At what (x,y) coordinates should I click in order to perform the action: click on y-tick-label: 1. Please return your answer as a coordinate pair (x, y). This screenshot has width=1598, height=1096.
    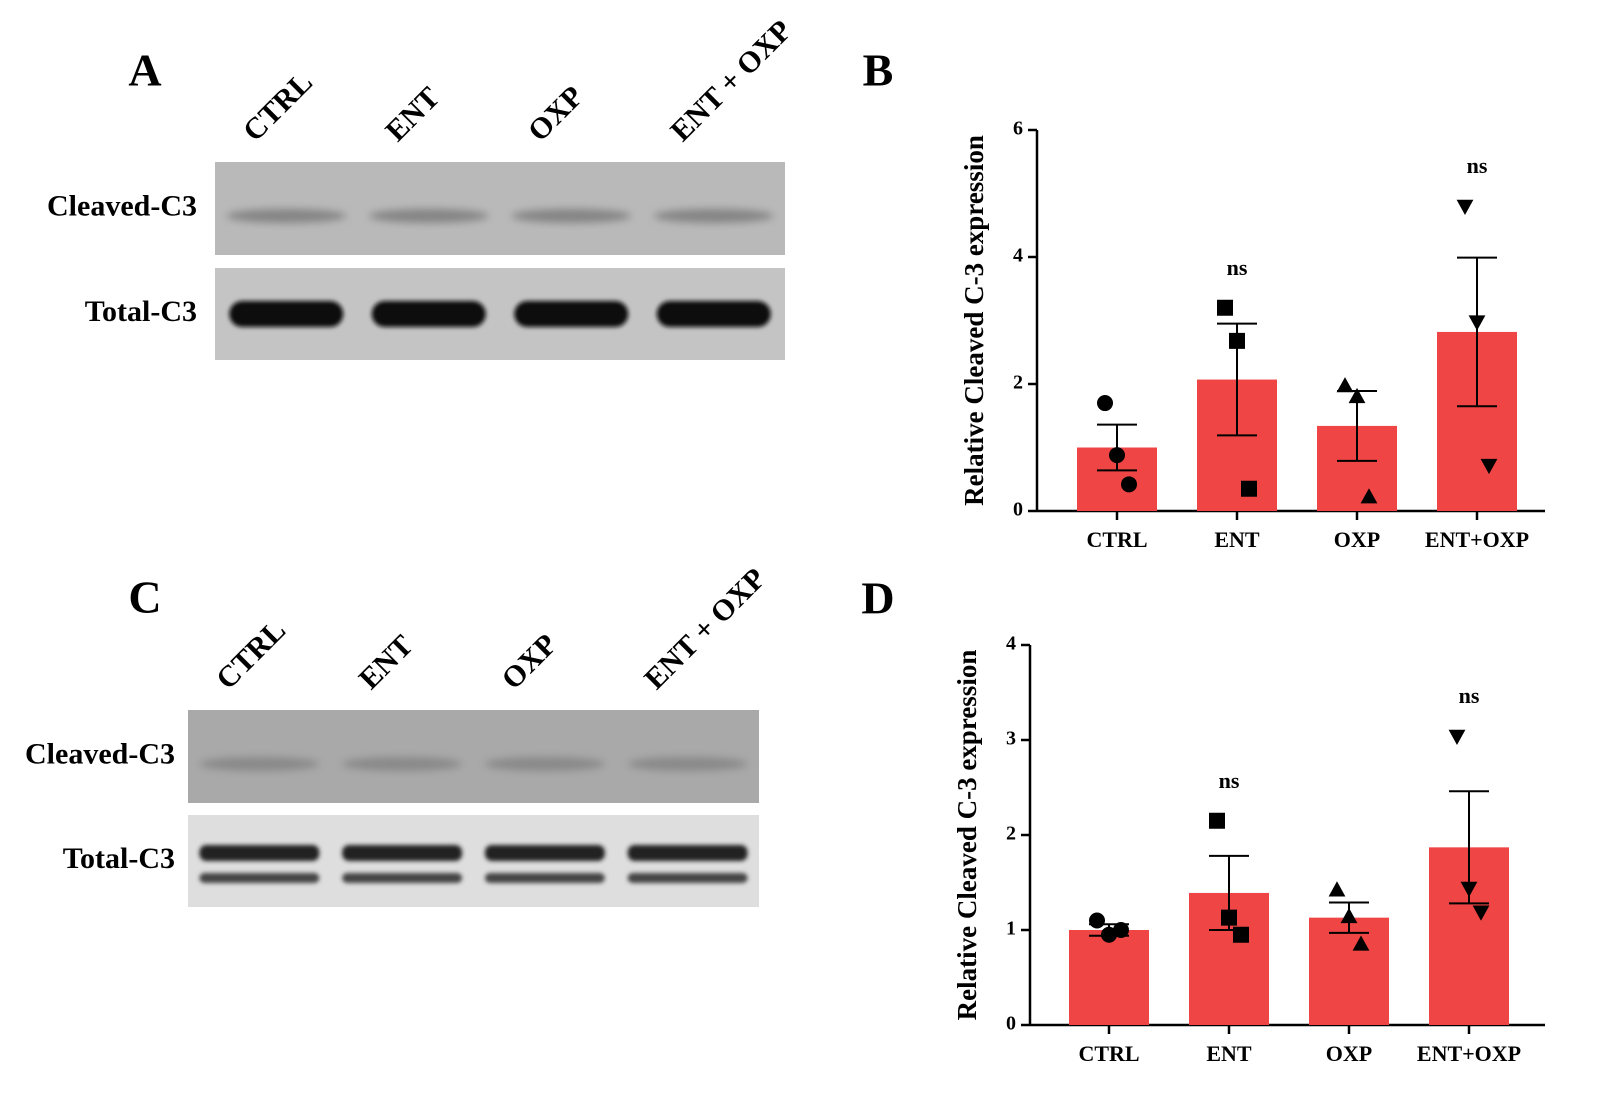
    Looking at the image, I should click on (1011, 929).